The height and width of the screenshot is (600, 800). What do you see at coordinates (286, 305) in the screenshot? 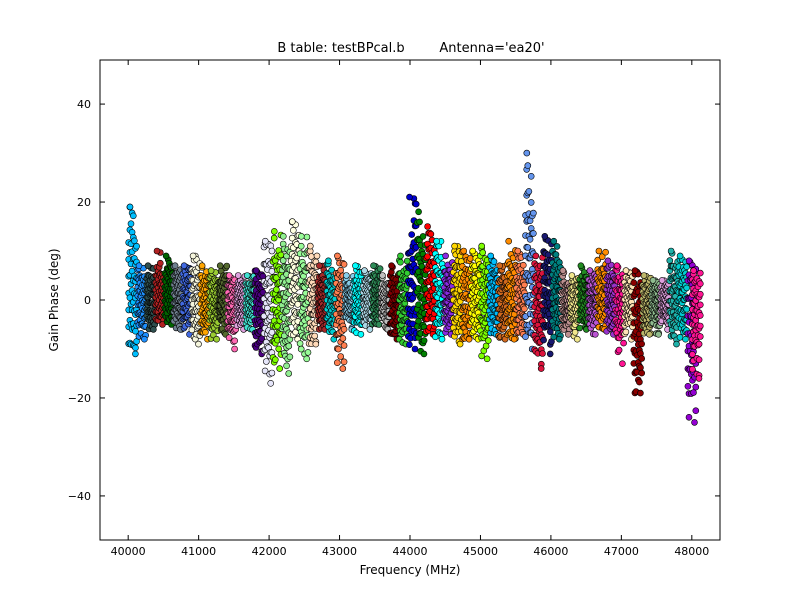
I see `spw-series` at bounding box center [286, 305].